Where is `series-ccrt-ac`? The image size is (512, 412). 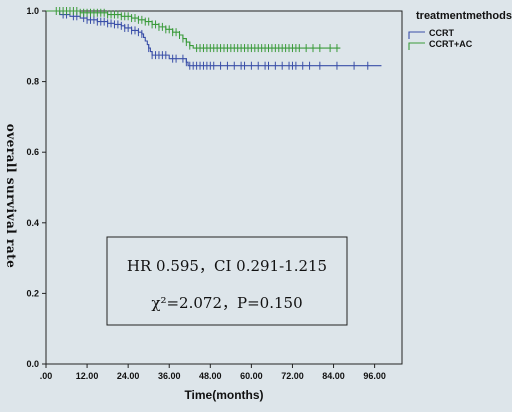
series-ccrt-ac is located at coordinates (193, 30).